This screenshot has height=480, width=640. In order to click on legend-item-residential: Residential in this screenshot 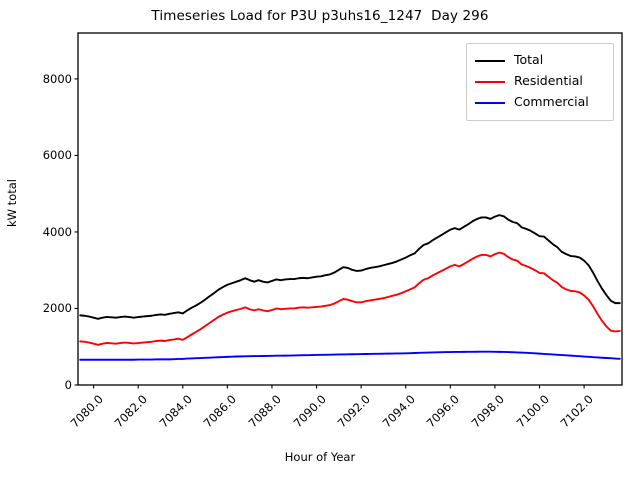, I will do `click(540, 81)`.